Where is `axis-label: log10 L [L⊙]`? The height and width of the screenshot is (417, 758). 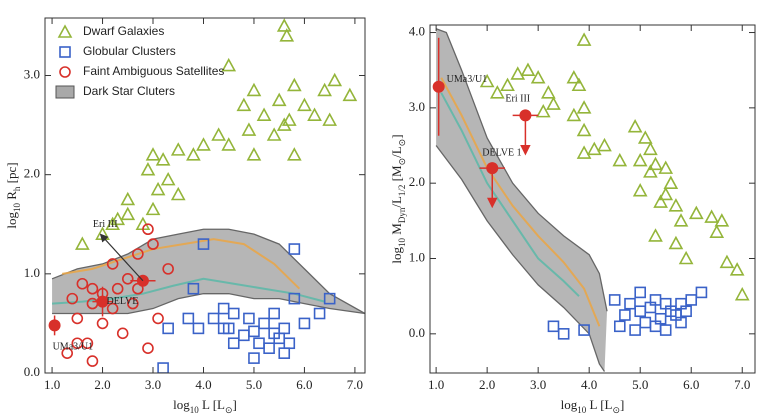 axis-label: log10 L [L⊙] is located at coordinates (593, 406).